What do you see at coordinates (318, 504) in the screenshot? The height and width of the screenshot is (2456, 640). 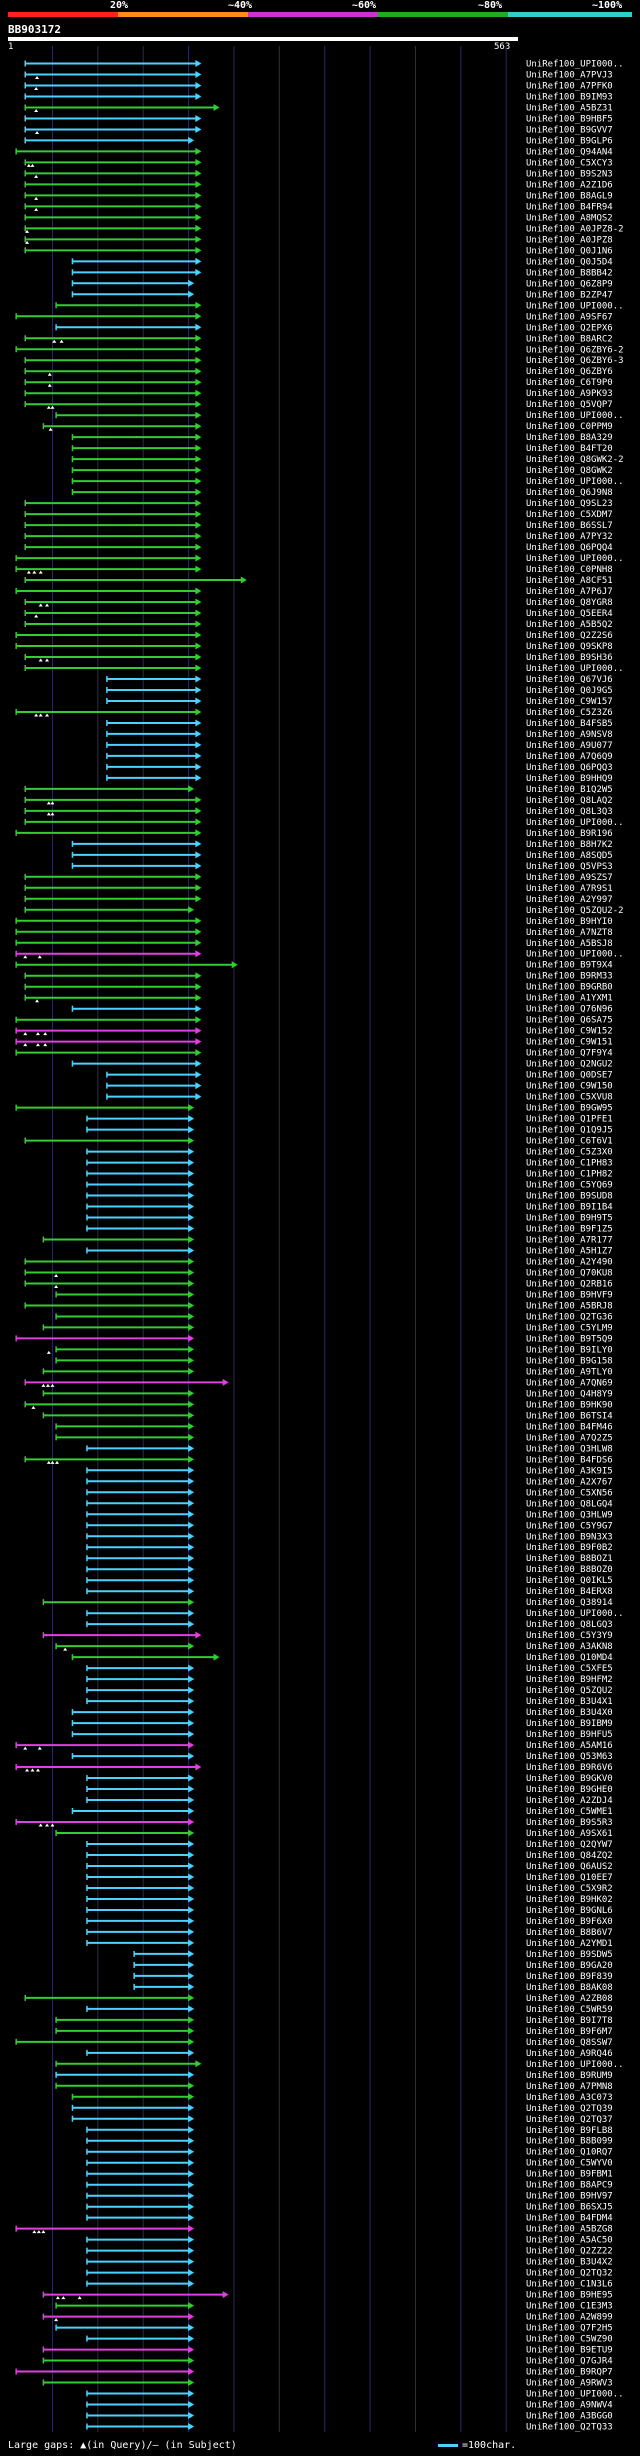 I see `hit-row: UniRef100_Q9SL23` at bounding box center [318, 504].